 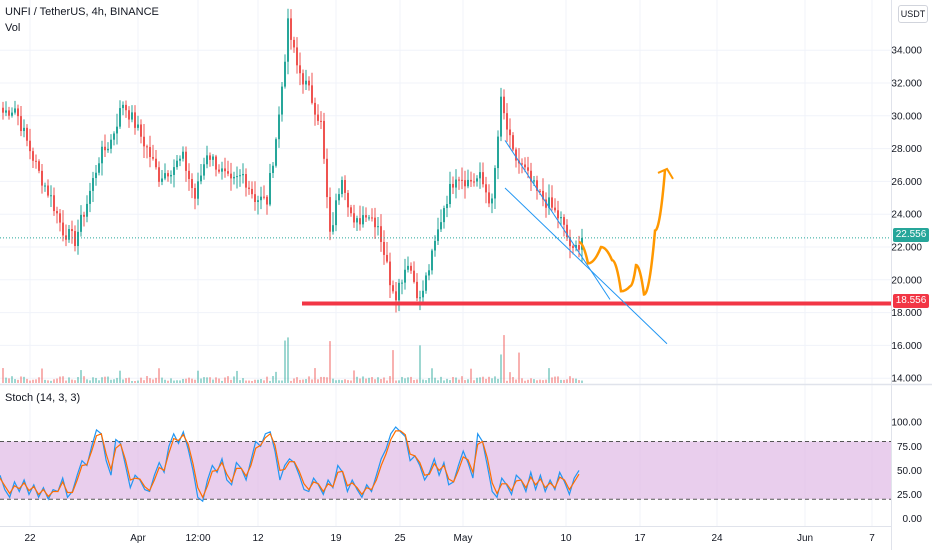 What do you see at coordinates (82, 12) in the screenshot?
I see `symbol-title: UNFI / TetherUS, 4h, BINANCE` at bounding box center [82, 12].